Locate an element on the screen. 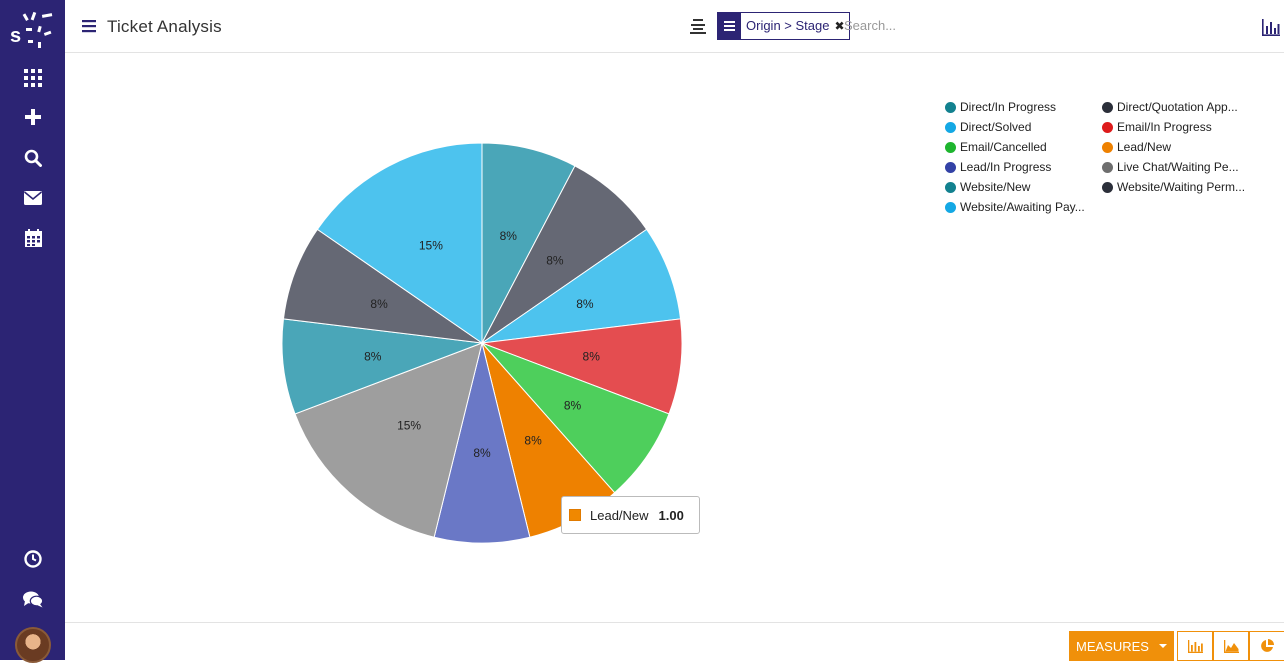 Image resolution: width=1284 pixels, height=663 pixels. chat-icon is located at coordinates (33, 599).